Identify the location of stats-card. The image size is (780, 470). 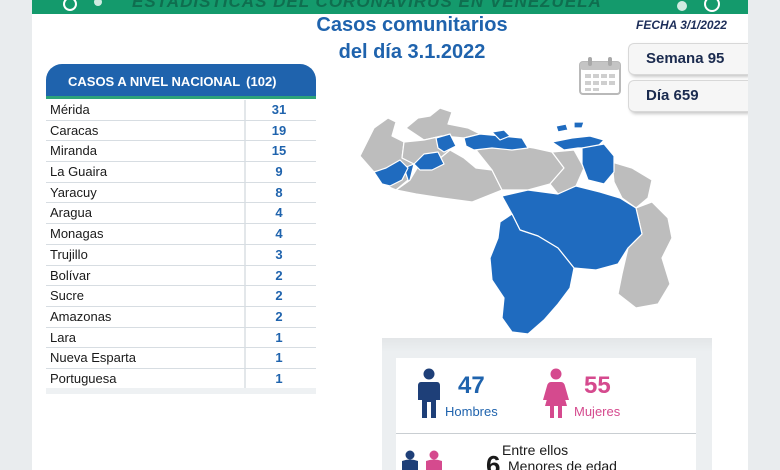
(546, 414).